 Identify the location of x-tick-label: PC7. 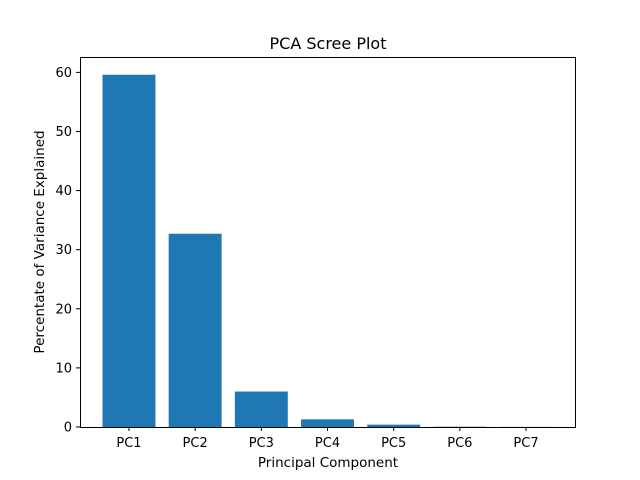
(525, 443).